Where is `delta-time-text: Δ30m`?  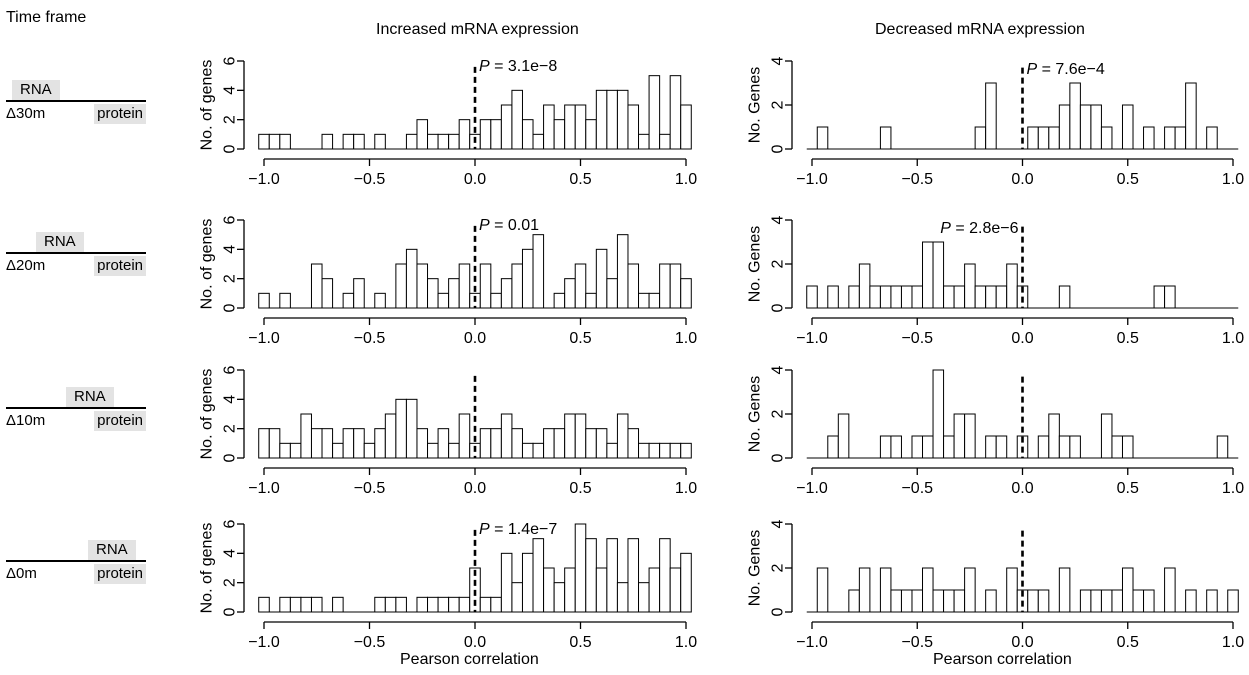 delta-time-text: Δ30m is located at coordinates (26, 113).